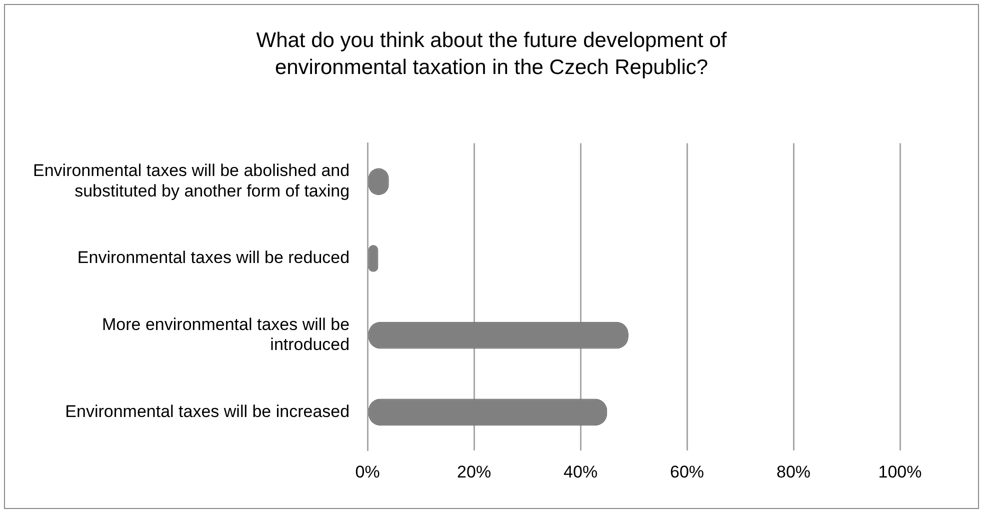  I want to click on y-tick-label: Environmental taxes will be increased, so click(207, 411).